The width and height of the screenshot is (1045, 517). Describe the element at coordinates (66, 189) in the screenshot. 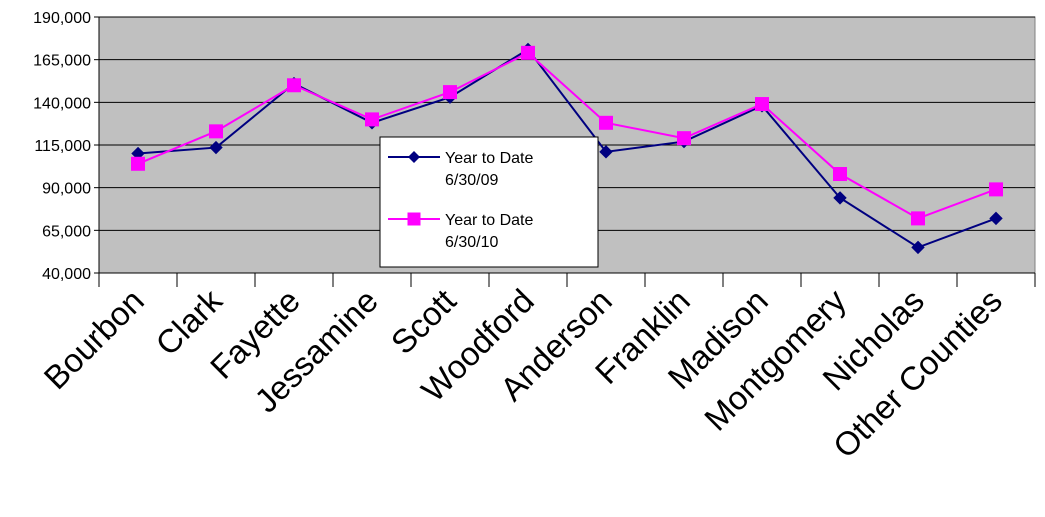

I see `y-tick-label: 90,000` at that location.